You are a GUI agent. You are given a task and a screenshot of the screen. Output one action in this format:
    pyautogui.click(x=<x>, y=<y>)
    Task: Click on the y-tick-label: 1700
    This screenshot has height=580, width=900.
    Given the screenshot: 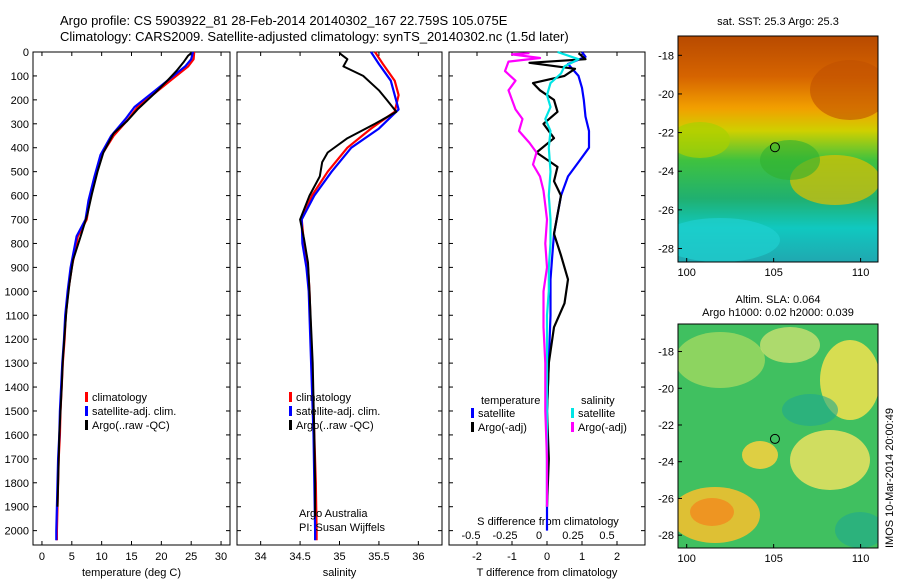 What is the action you would take?
    pyautogui.click(x=17, y=460)
    